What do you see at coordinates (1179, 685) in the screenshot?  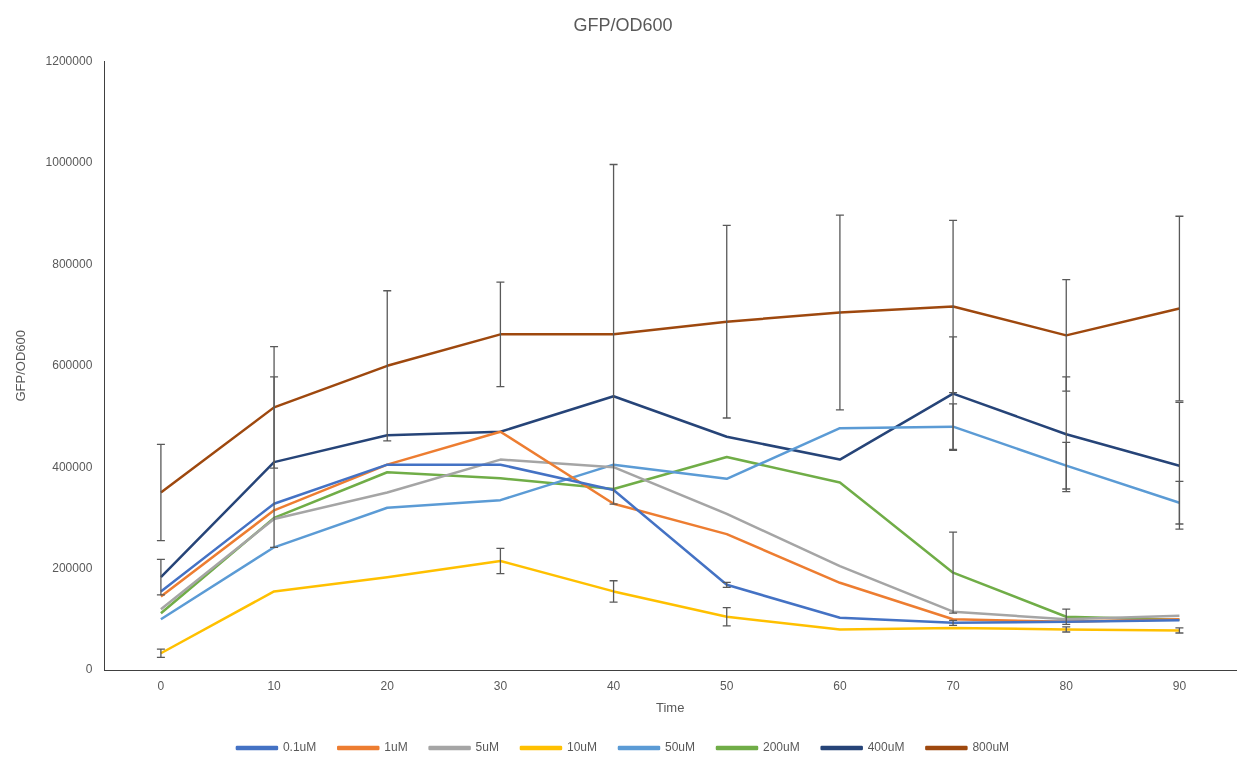 I see `x-tick-label: 90` at bounding box center [1179, 685].